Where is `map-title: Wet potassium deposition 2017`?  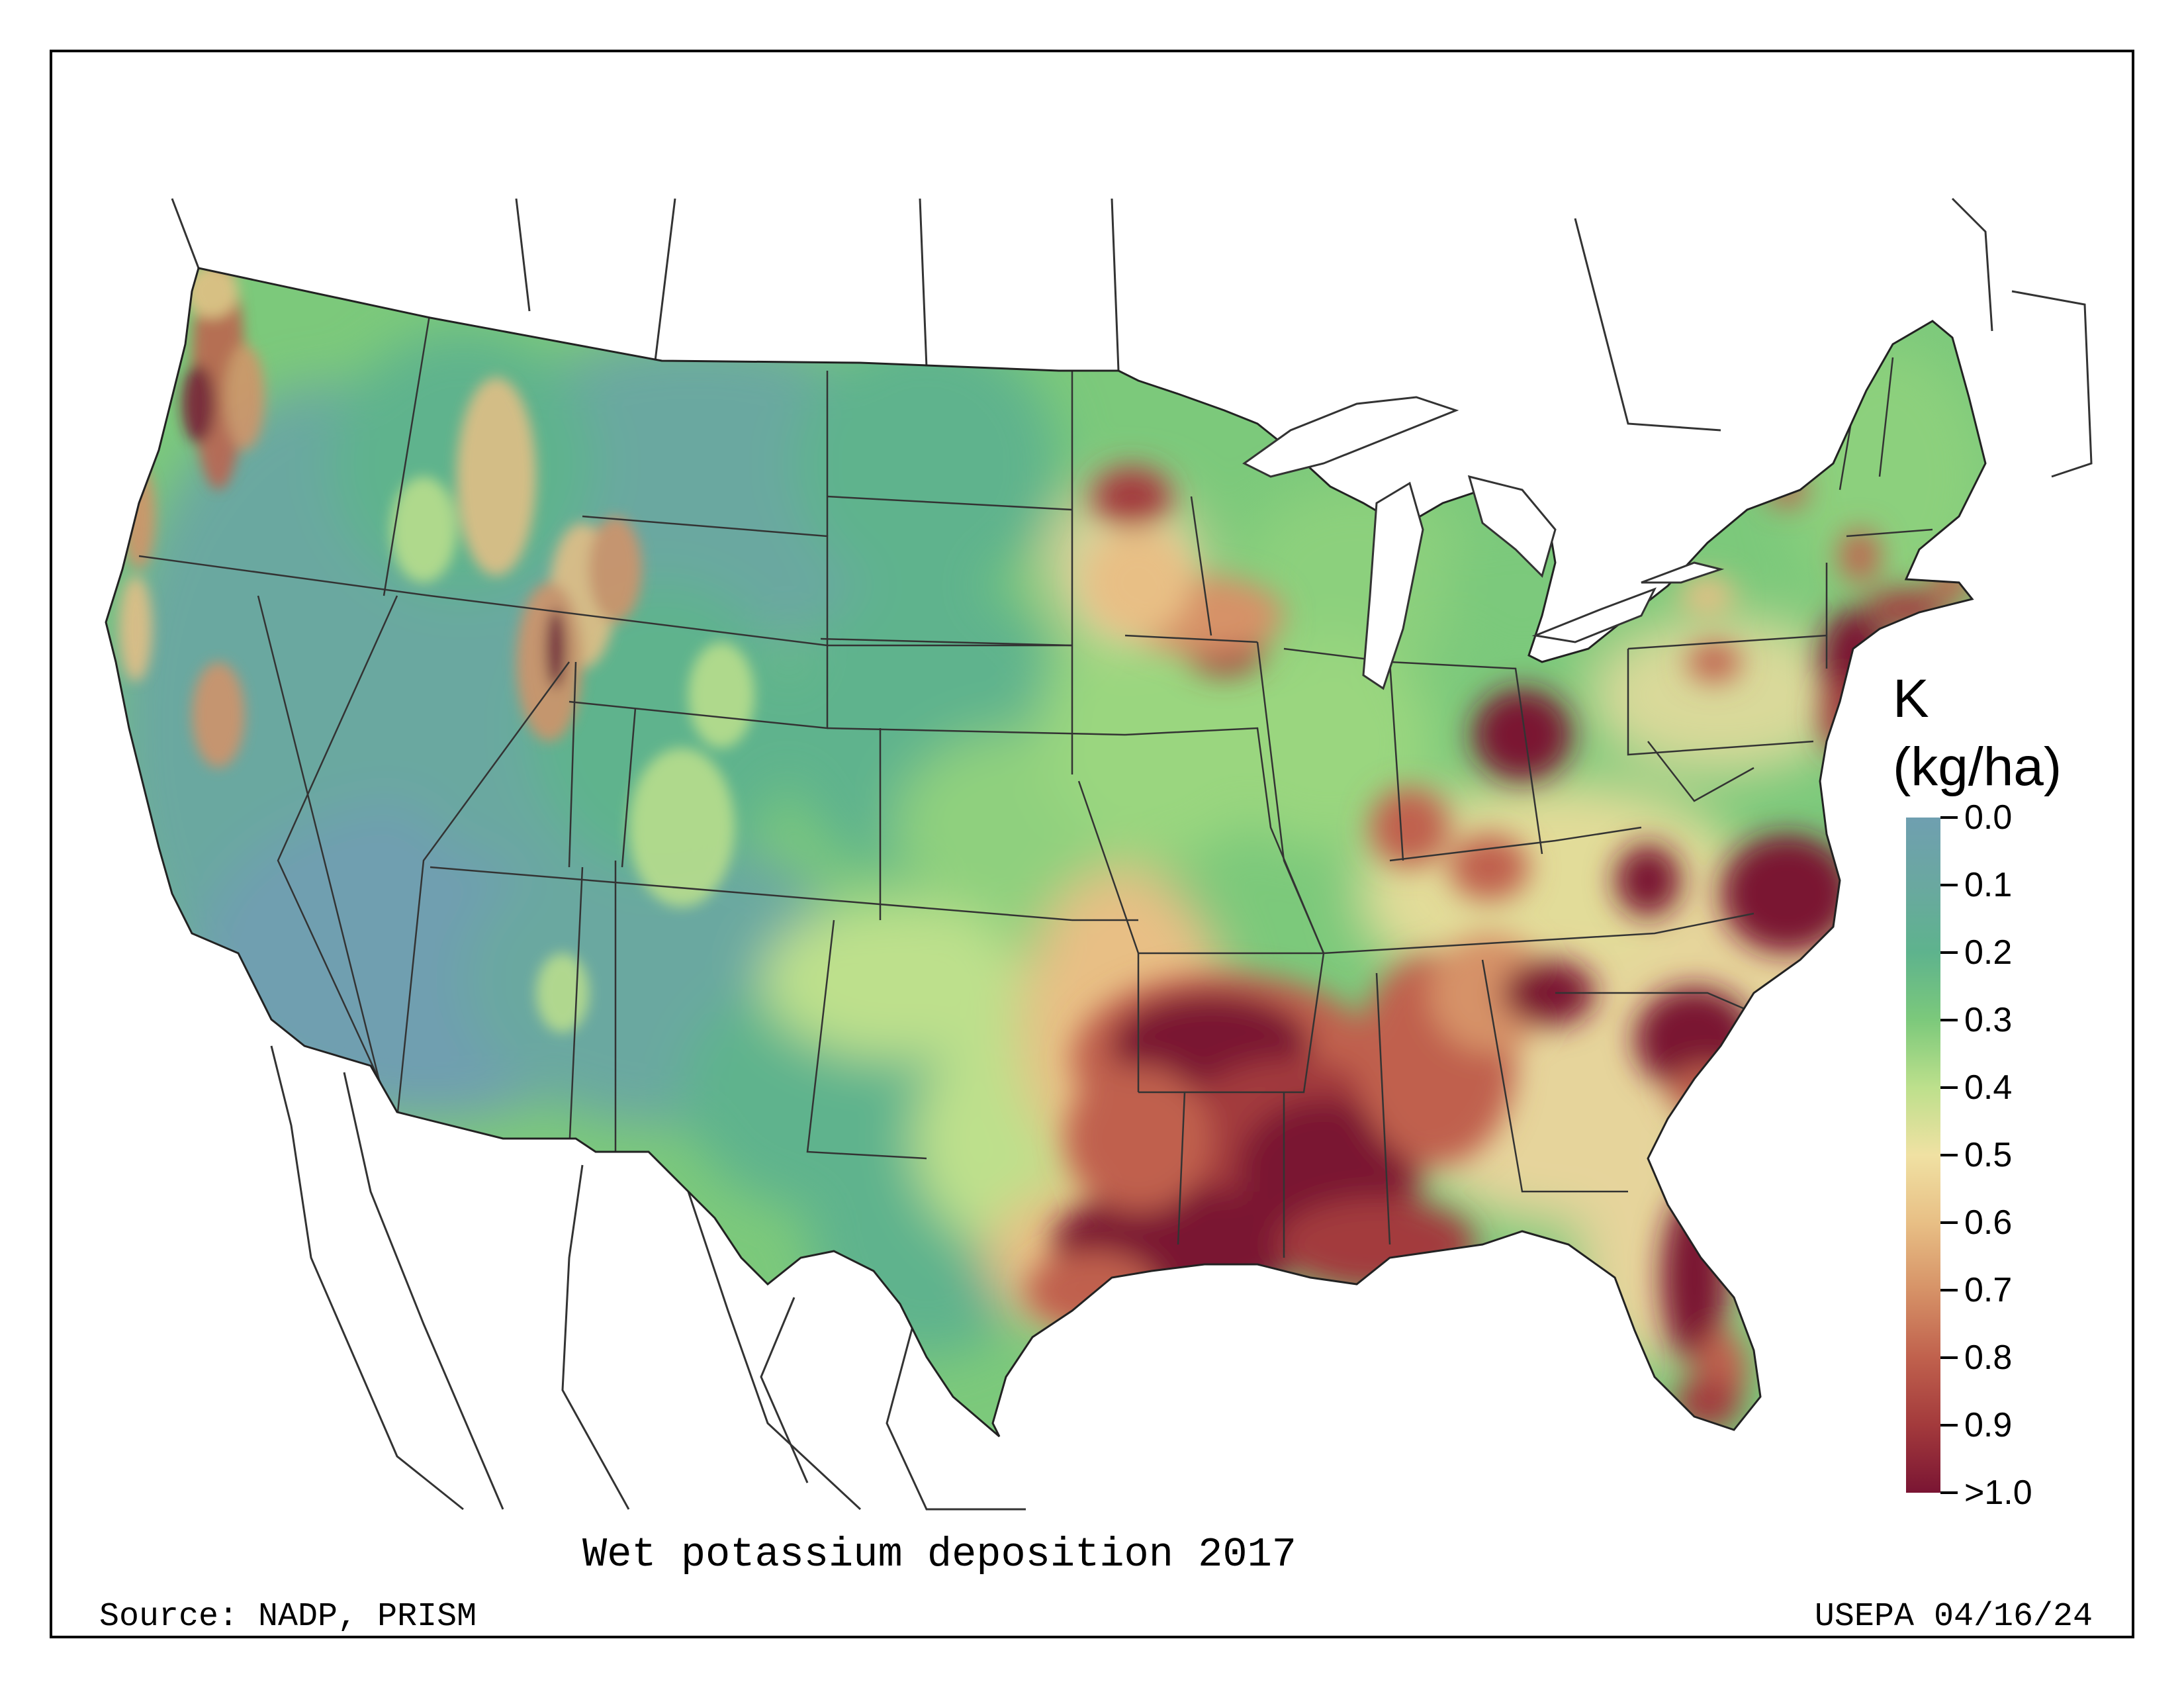 map-title: Wet potassium deposition 2017 is located at coordinates (940, 1554).